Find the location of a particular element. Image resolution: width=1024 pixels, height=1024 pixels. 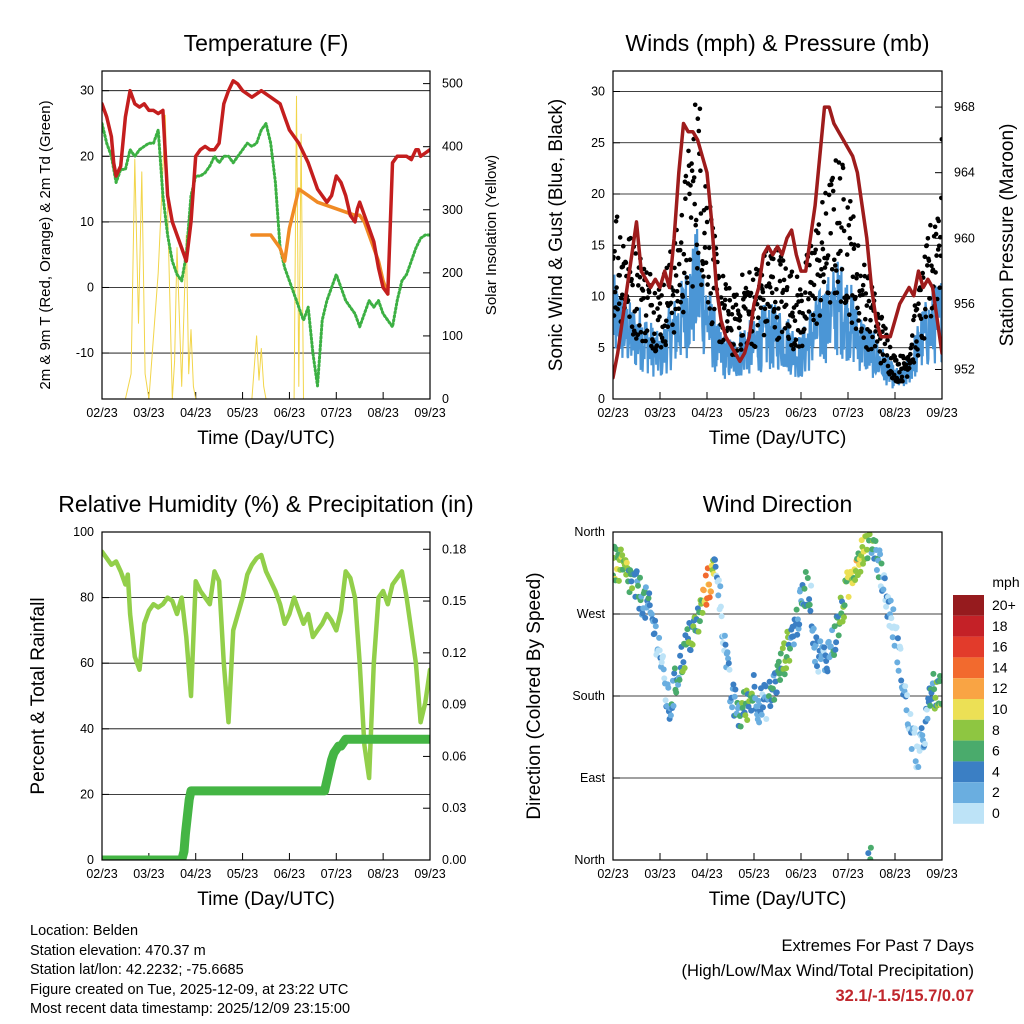

x-tick-label: 04/23 is located at coordinates (195, 874).